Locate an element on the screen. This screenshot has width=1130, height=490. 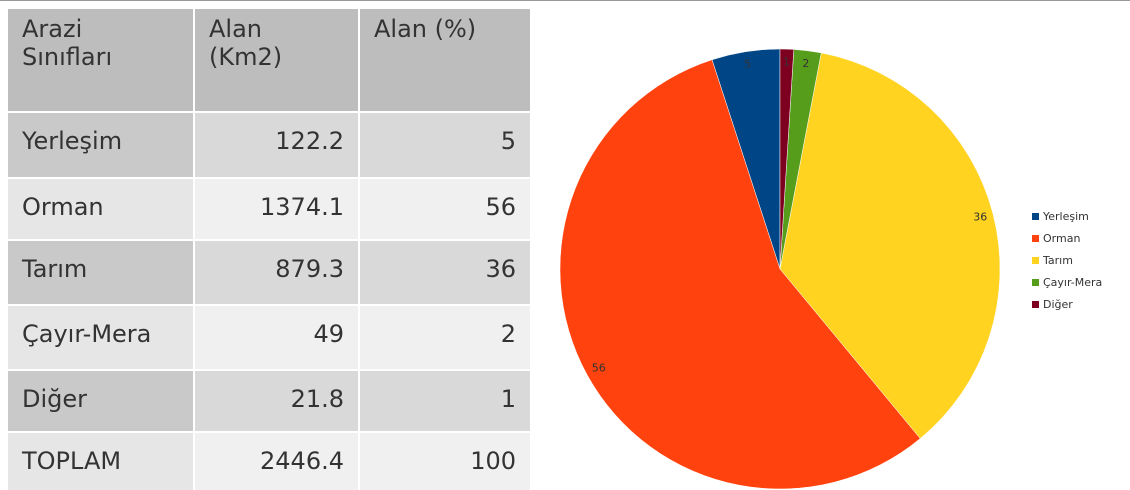
table-cell: 1 is located at coordinates (446, 402).